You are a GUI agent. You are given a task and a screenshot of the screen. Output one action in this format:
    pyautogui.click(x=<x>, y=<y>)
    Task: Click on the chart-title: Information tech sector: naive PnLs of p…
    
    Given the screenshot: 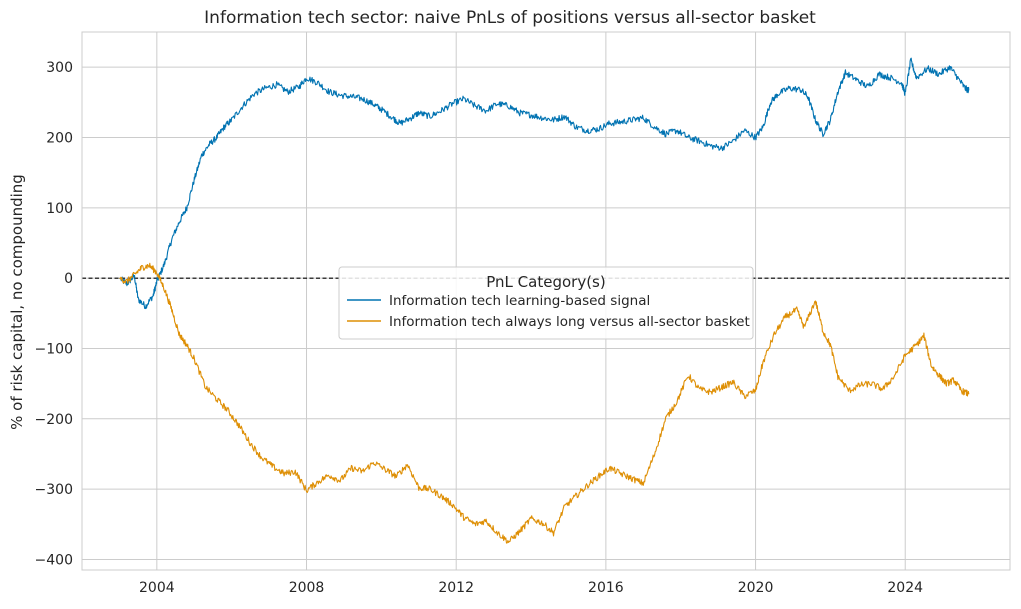 What is the action you would take?
    pyautogui.click(x=510, y=18)
    